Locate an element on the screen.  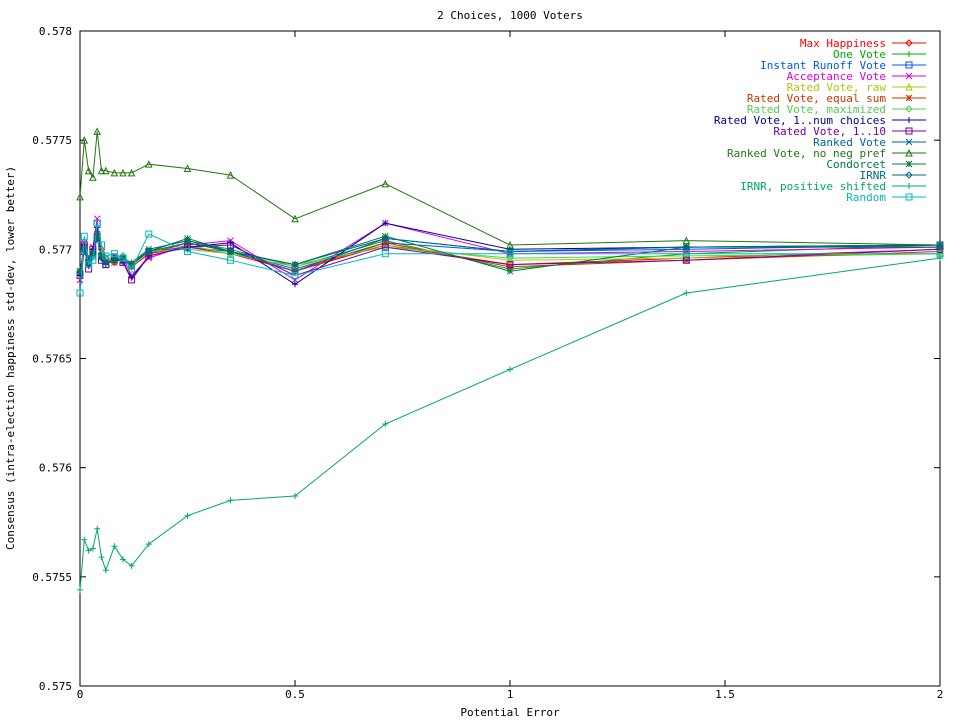
legend-label: Rated Vote, 1..10 is located at coordinates (829, 131).